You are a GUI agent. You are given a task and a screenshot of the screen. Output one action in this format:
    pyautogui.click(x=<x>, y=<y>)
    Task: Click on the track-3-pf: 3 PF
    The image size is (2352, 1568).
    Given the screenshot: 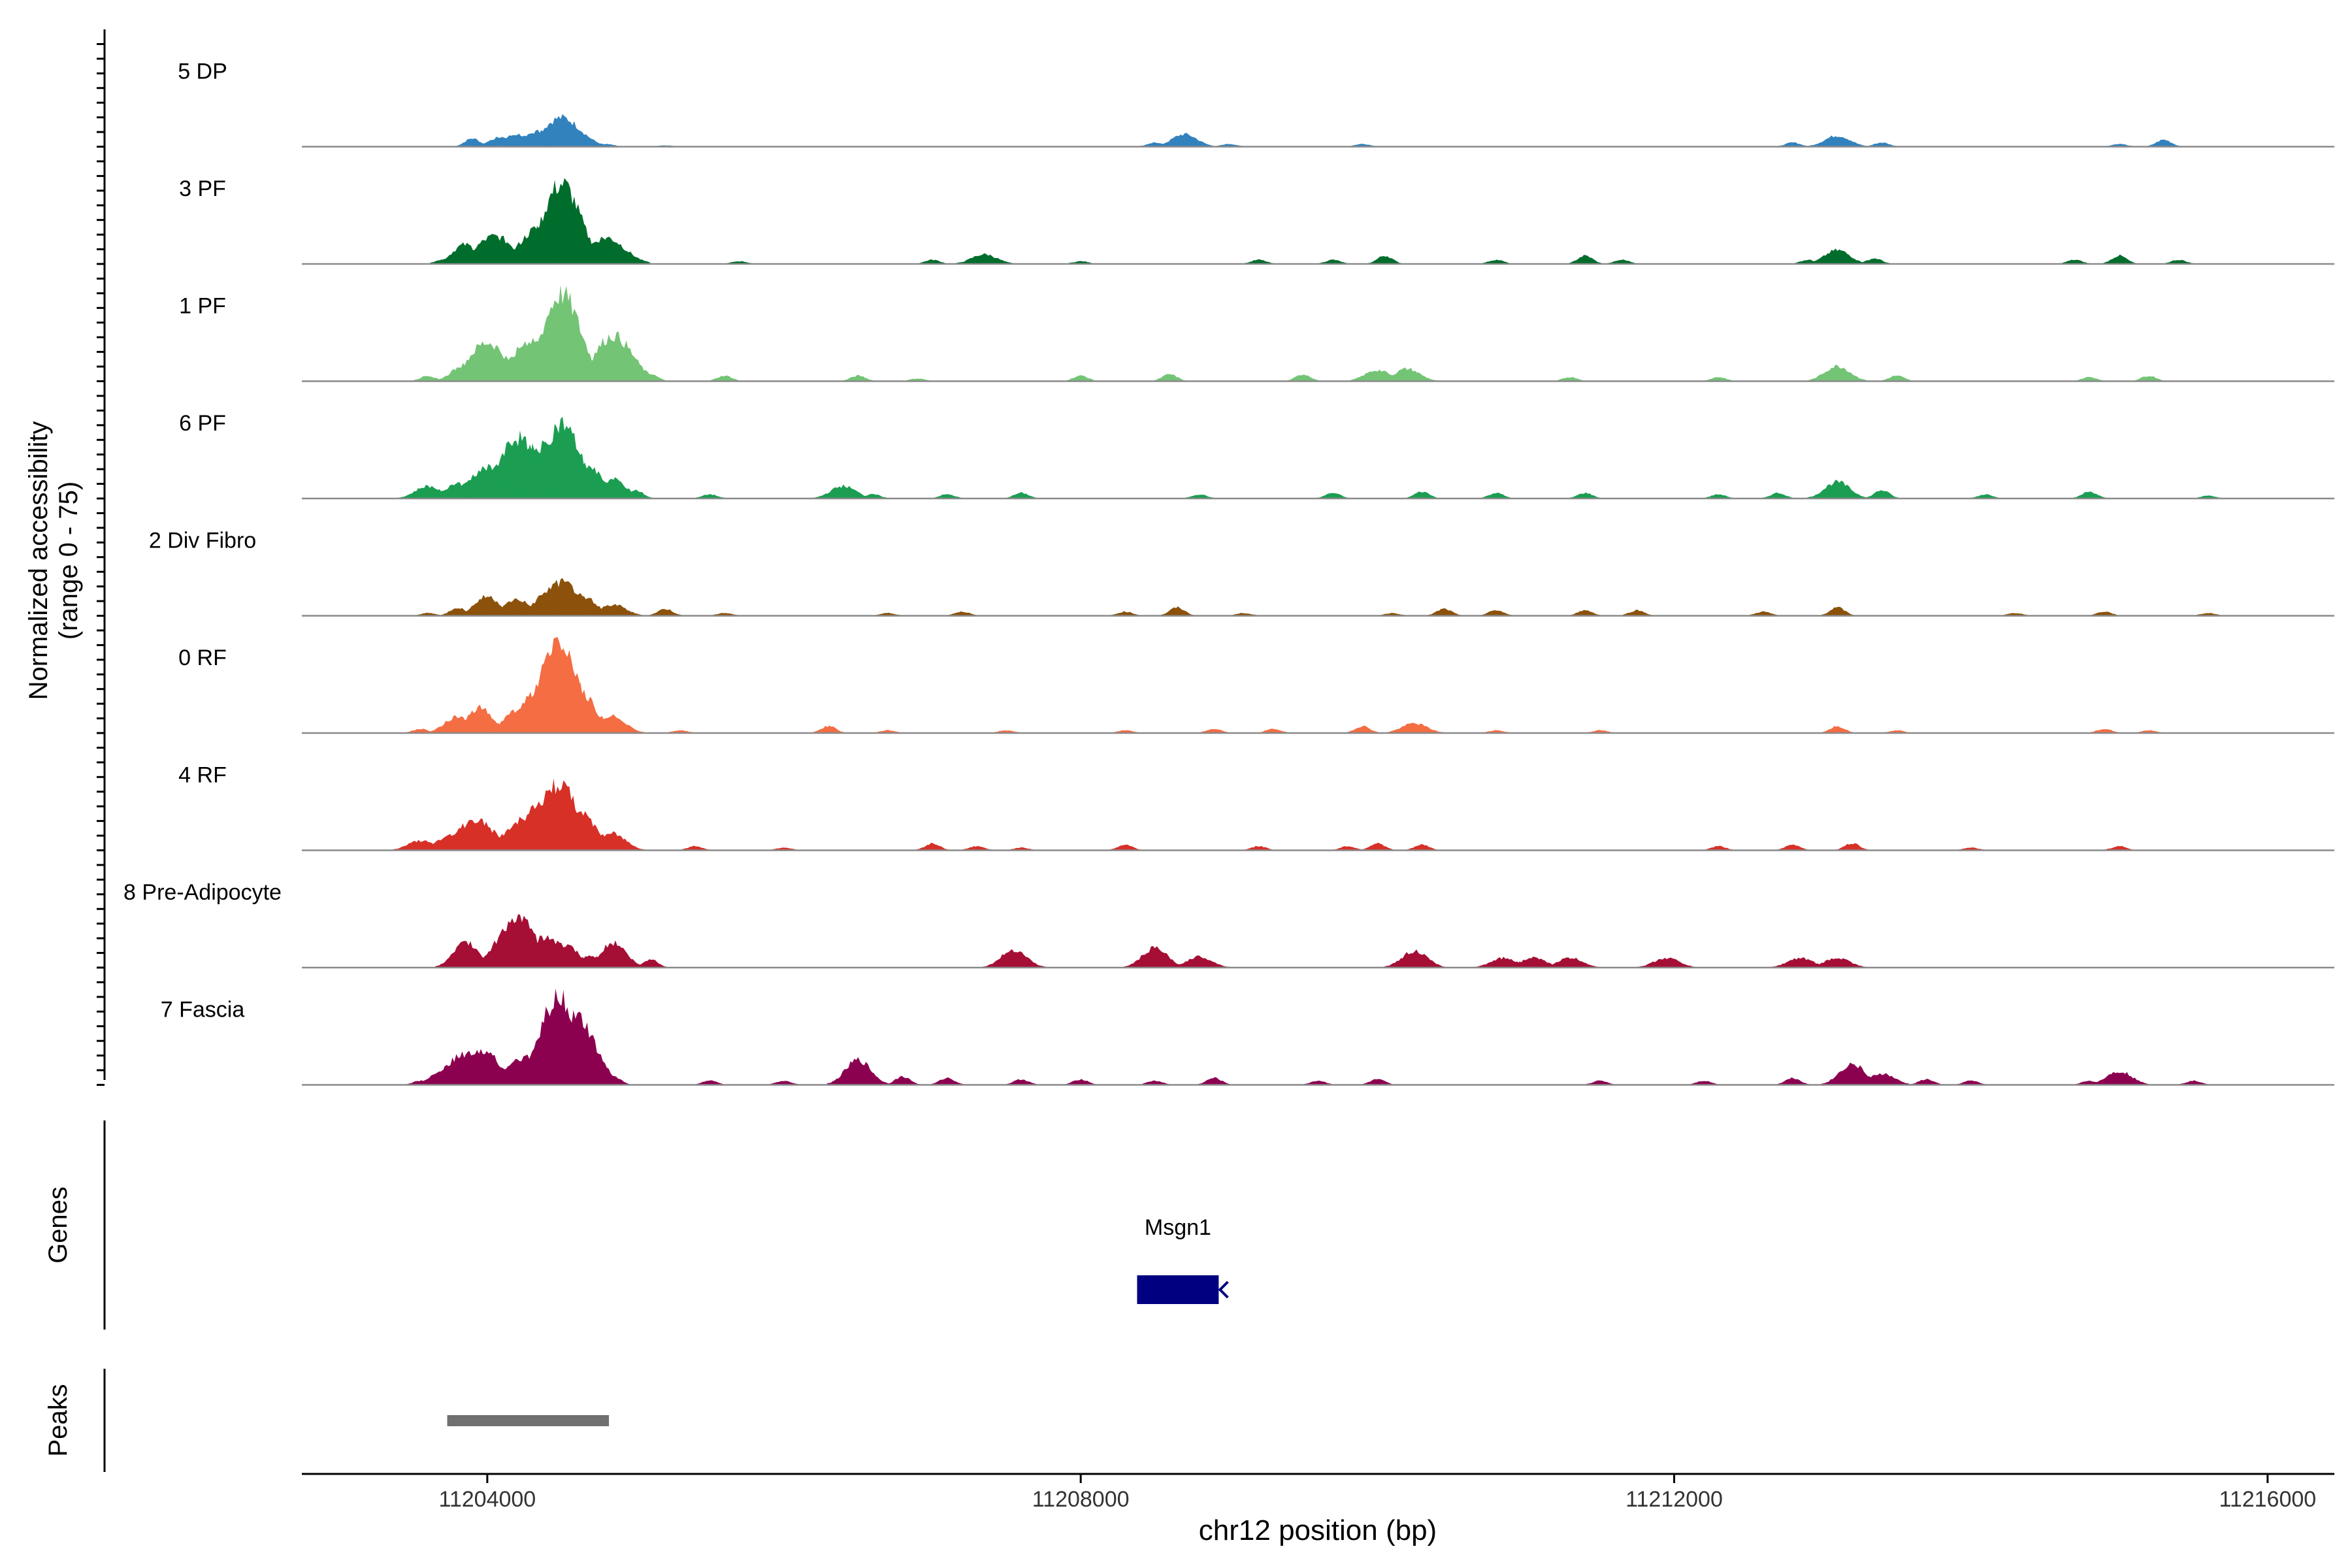 What is the action you would take?
    pyautogui.click(x=1256, y=220)
    